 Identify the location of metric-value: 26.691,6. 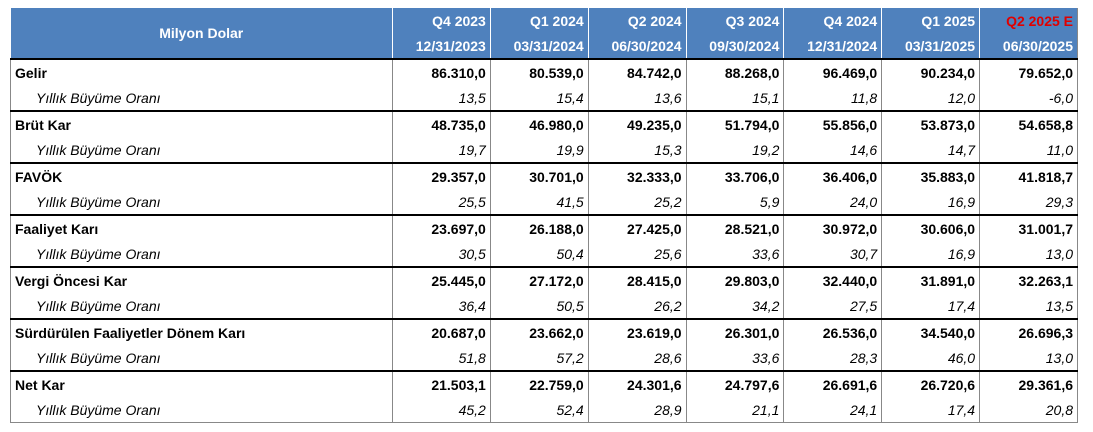
(832, 383).